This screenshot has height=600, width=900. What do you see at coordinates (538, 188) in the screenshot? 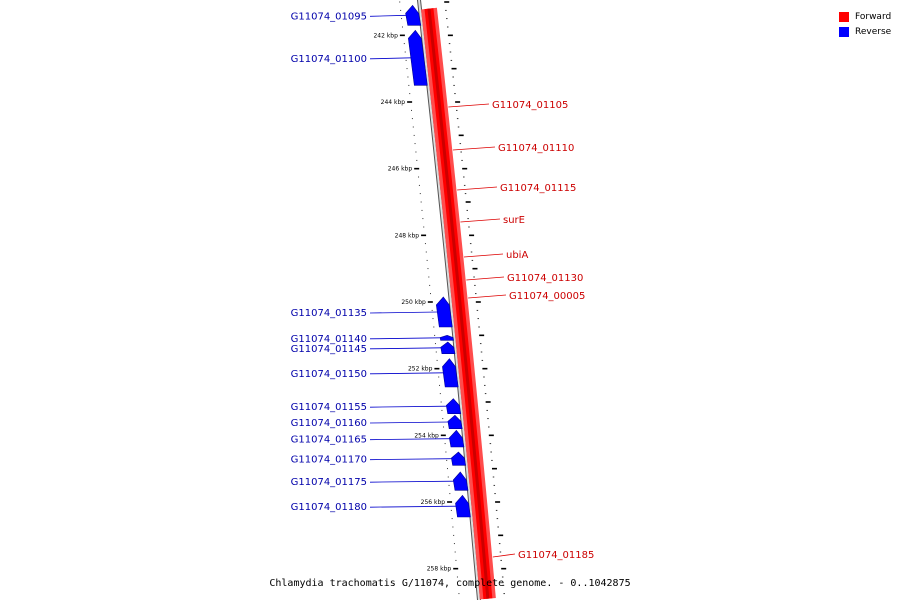
I see `forward-gene-label-3: G11074_01115` at bounding box center [538, 188].